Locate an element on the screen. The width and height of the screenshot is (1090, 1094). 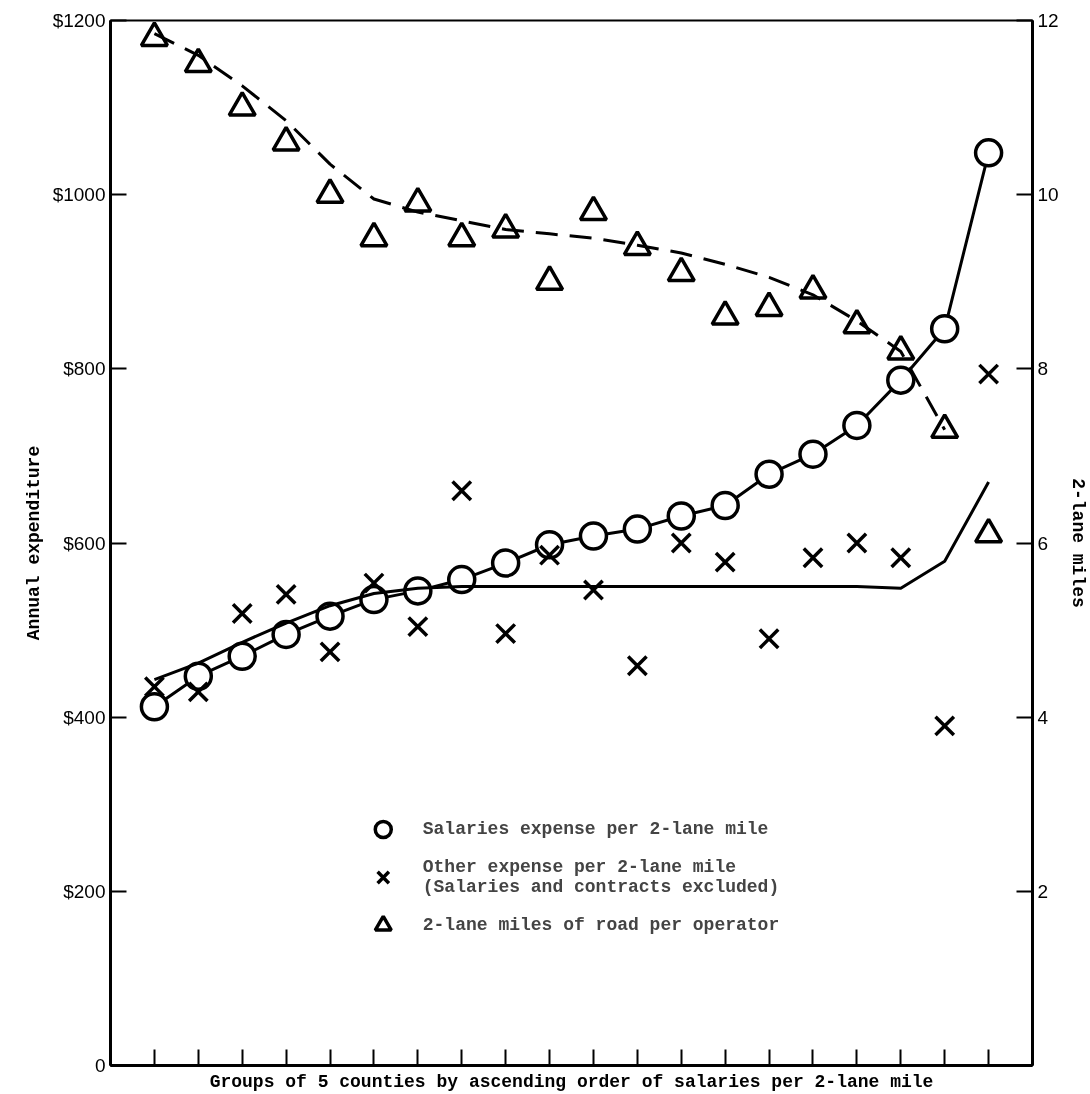
y-tick-label: $1200 is located at coordinates (79, 20).